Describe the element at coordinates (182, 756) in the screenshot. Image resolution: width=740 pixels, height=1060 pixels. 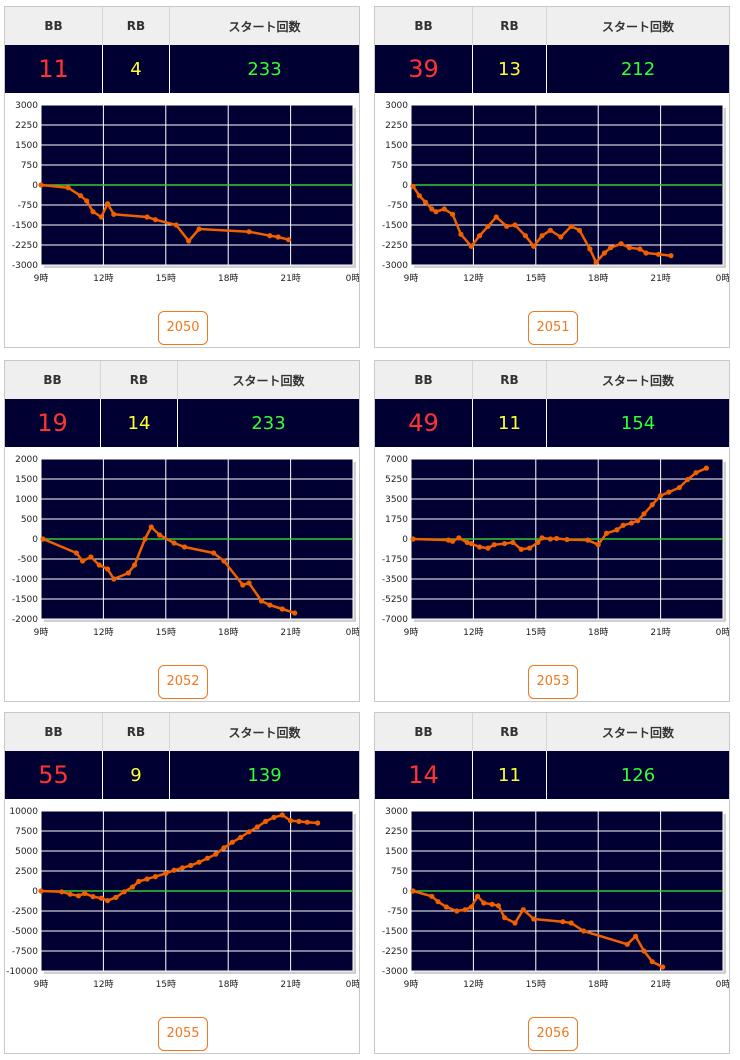
I see `stats-table: BB RB スタート回数 55 9 139` at that location.